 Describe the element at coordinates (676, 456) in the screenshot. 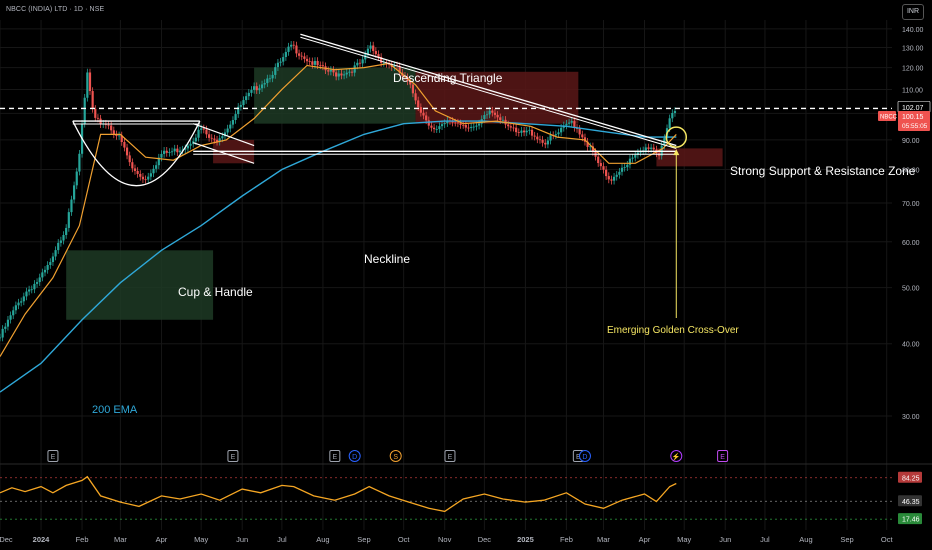

I see `event-marker-label: ⚡` at that location.